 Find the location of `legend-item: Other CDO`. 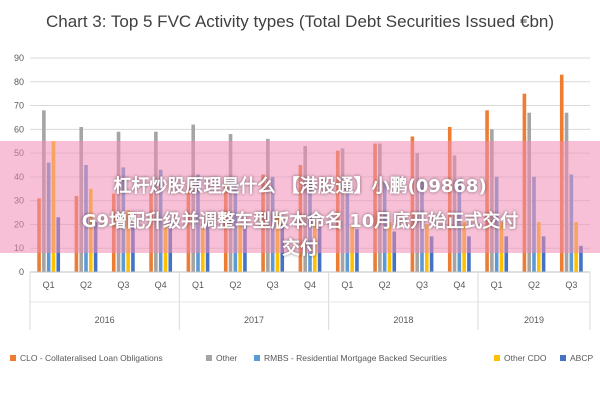

legend-item: Other CDO is located at coordinates (520, 357).